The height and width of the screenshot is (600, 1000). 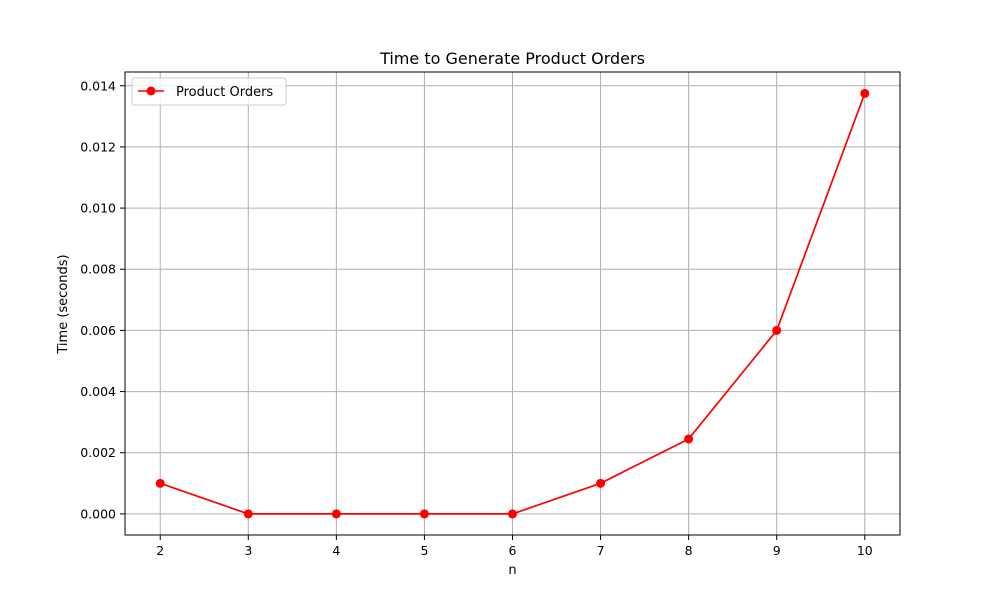 What do you see at coordinates (151, 91) in the screenshot?
I see `legend-marker-swatch` at bounding box center [151, 91].